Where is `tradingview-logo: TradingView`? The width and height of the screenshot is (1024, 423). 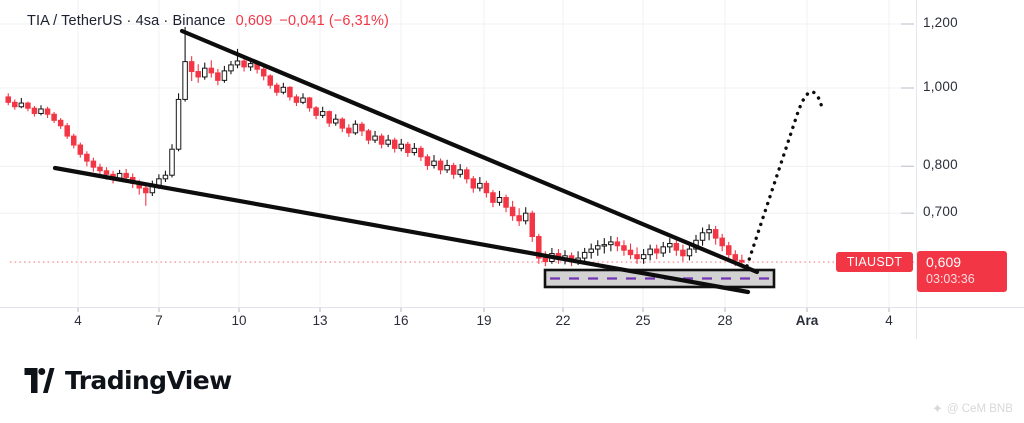 tradingview-logo: TradingView is located at coordinates (128, 380).